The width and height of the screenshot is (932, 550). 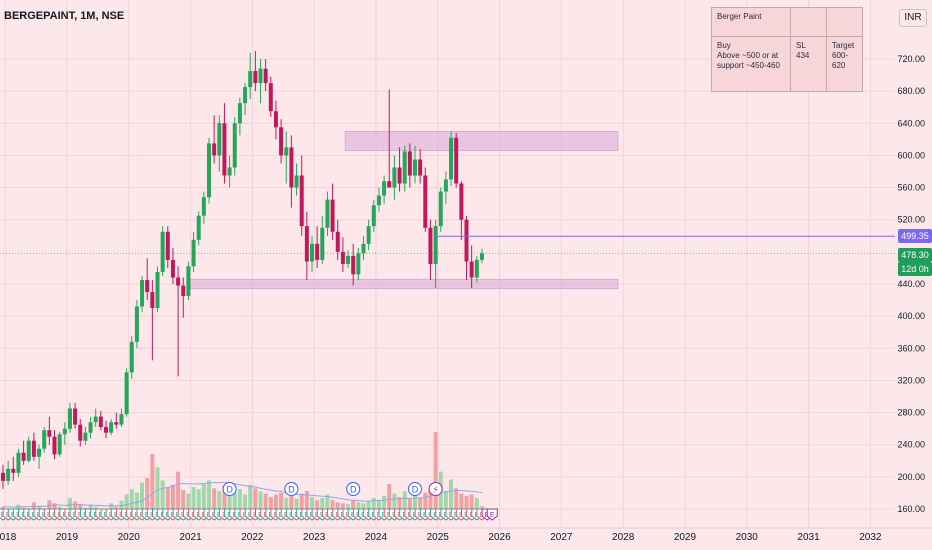 I want to click on split-marker, so click(x=435, y=489).